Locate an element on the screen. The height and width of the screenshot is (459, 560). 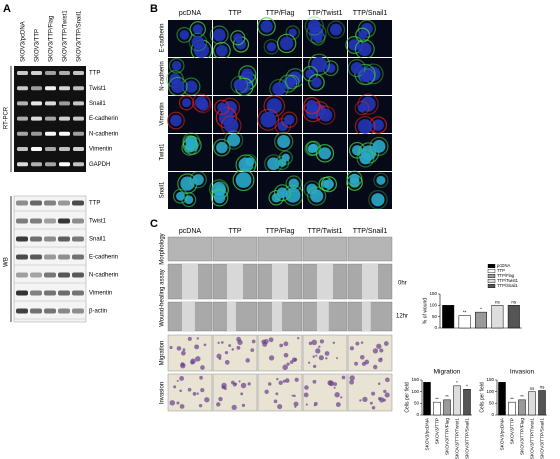
y-axis-label: Cells per field is located at coordinates (482, 397).